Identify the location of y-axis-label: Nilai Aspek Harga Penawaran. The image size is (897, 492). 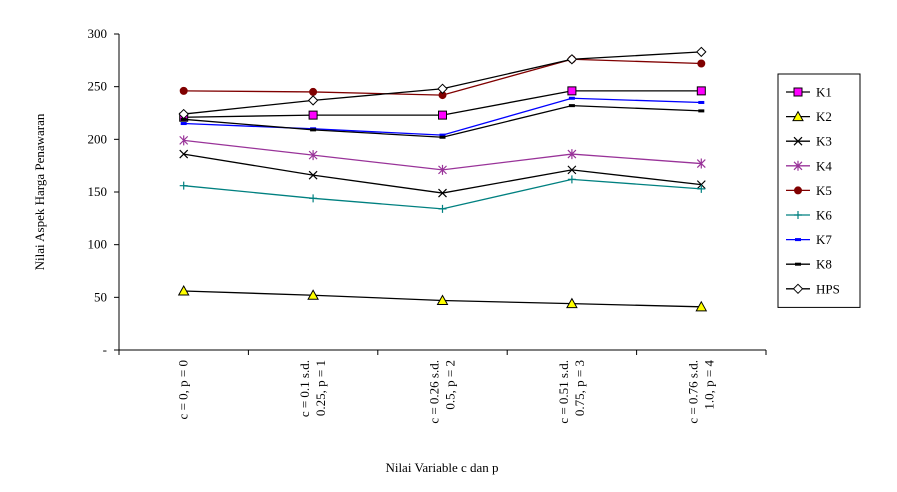
(39, 191).